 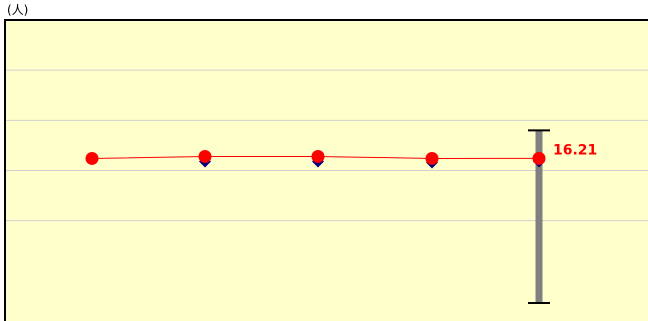 I want to click on data-label: 16.21, so click(x=575, y=150).